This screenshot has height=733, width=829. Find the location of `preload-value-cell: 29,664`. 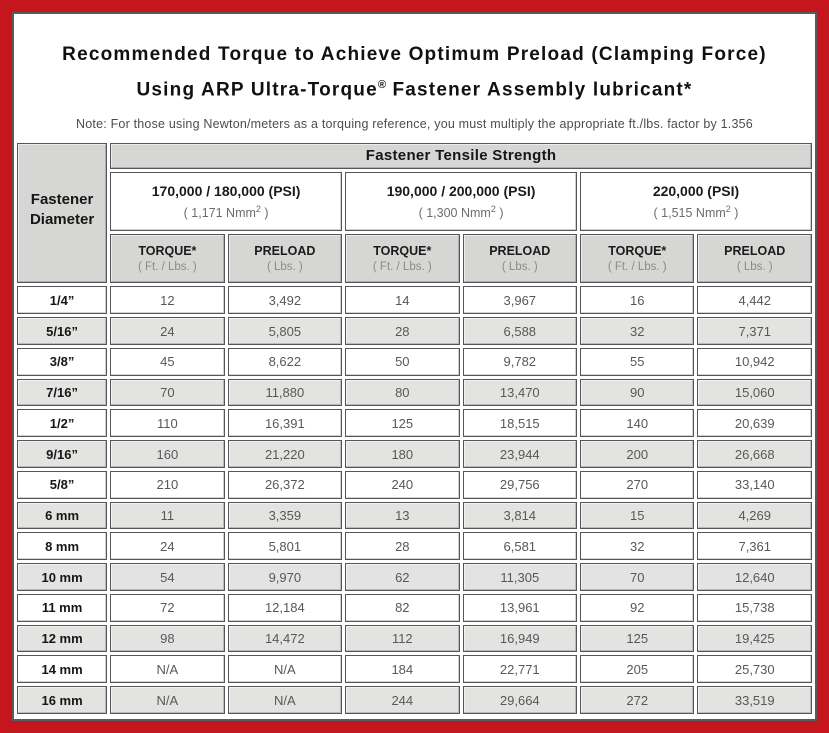

preload-value-cell: 29,664 is located at coordinates (520, 700).